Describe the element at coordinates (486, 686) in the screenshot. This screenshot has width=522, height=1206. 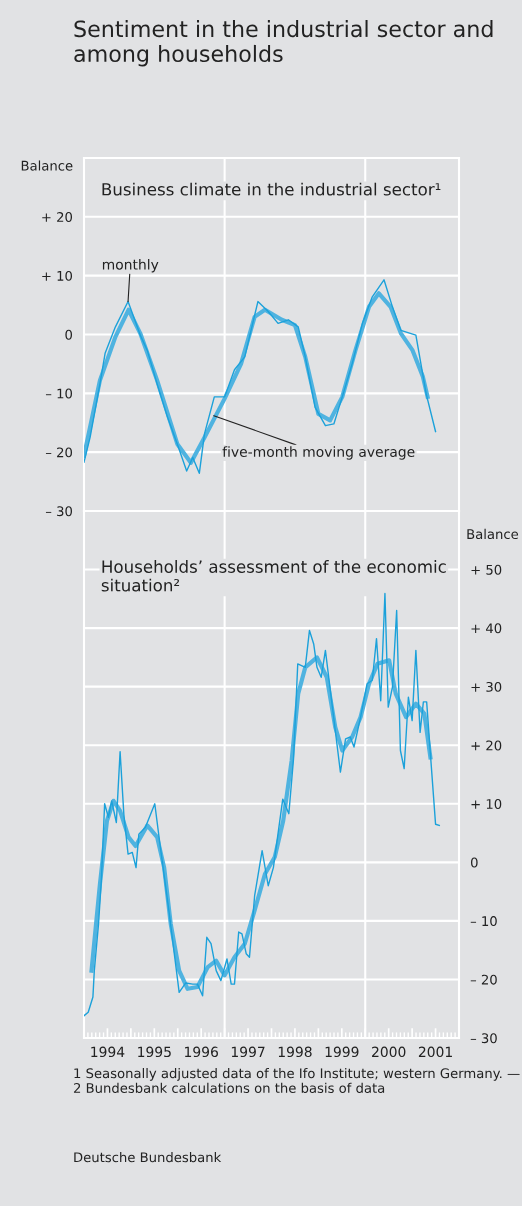
I see `y-tick-label: + 30` at that location.